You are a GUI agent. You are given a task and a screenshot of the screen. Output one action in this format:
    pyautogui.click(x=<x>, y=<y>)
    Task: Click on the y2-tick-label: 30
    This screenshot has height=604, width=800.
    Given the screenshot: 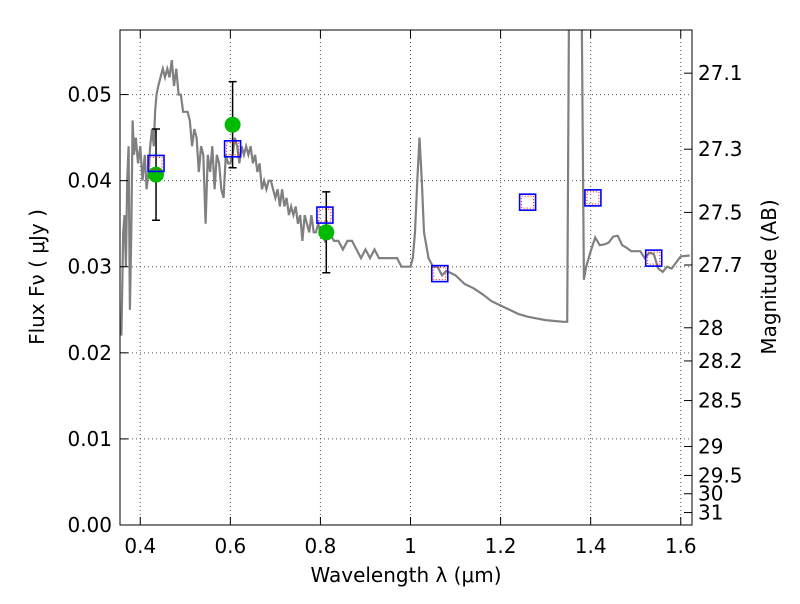 What is the action you would take?
    pyautogui.click(x=710, y=494)
    